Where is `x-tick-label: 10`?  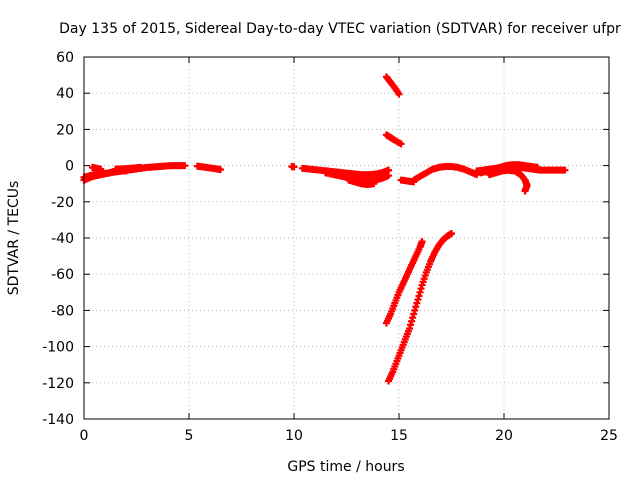
x-tick-label: 10 is located at coordinates (294, 436).